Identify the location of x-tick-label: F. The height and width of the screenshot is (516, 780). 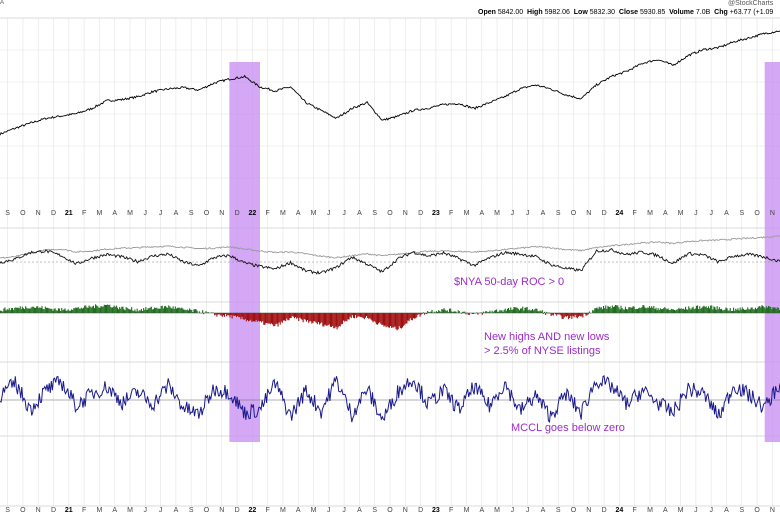
(635, 510).